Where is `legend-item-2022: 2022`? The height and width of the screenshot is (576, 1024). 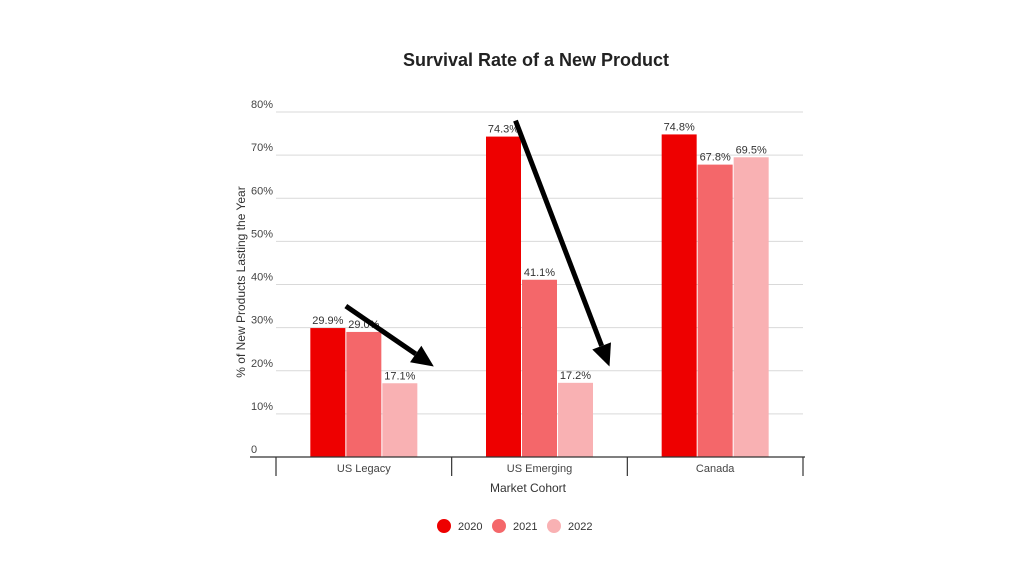
legend-item-2022: 2022 is located at coordinates (569, 526).